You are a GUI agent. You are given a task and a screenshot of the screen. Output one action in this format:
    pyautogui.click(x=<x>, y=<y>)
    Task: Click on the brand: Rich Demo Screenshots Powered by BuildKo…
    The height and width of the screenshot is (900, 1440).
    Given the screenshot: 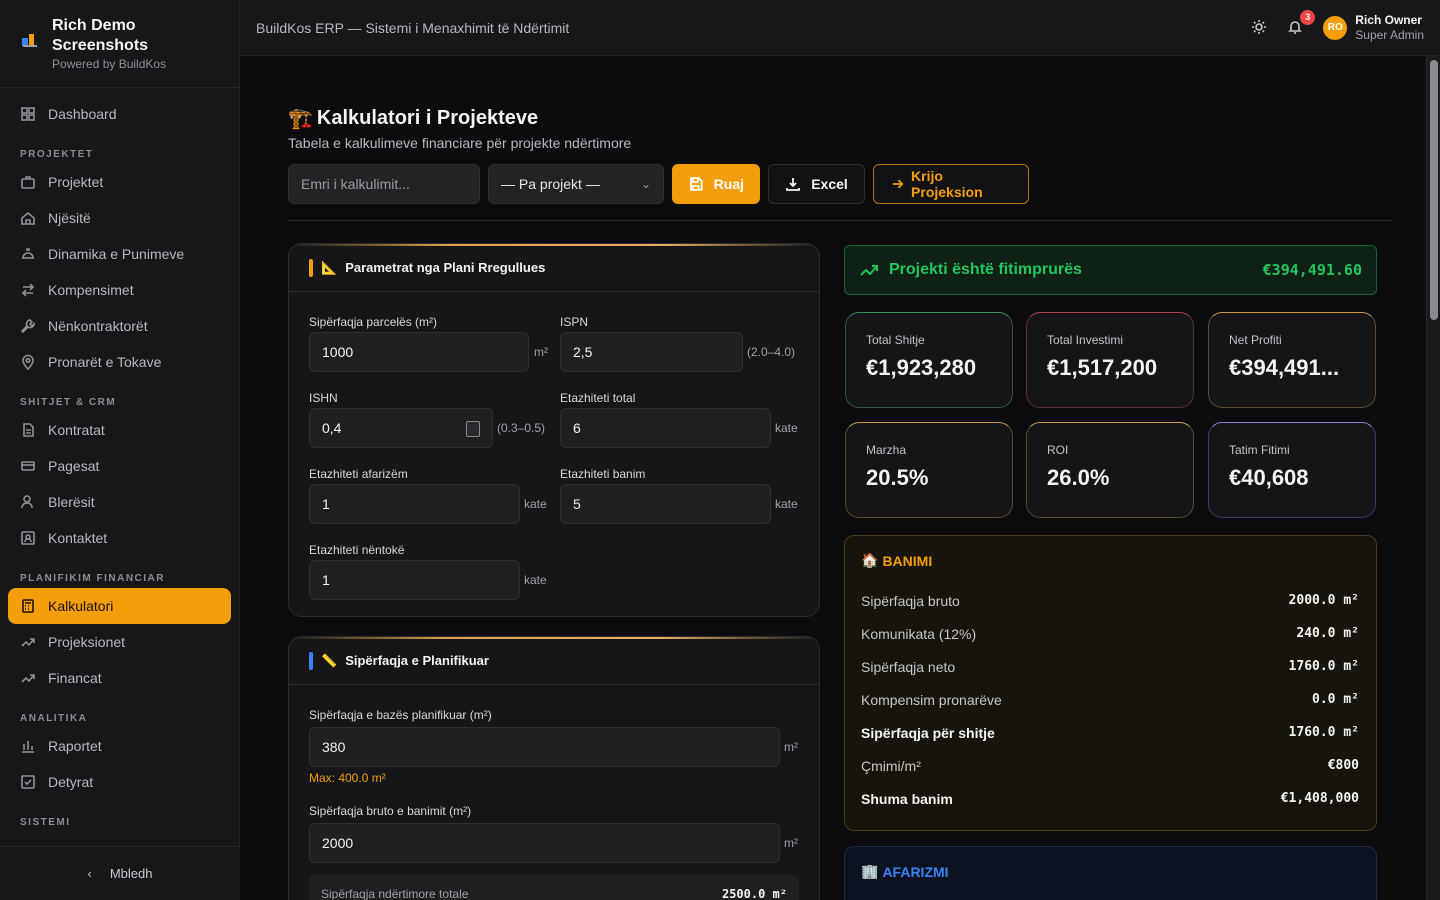 What is the action you would take?
    pyautogui.click(x=119, y=44)
    